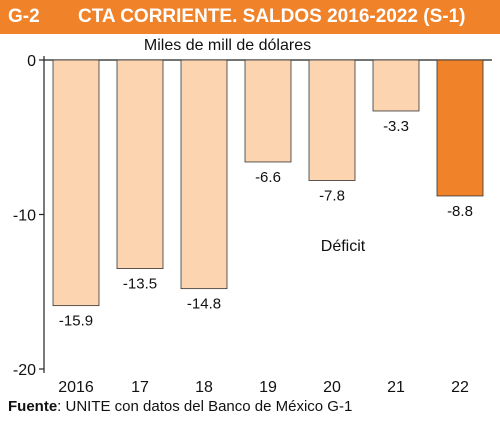 The width and height of the screenshot is (500, 421). I want to click on x-tick-label: 19, so click(268, 387).